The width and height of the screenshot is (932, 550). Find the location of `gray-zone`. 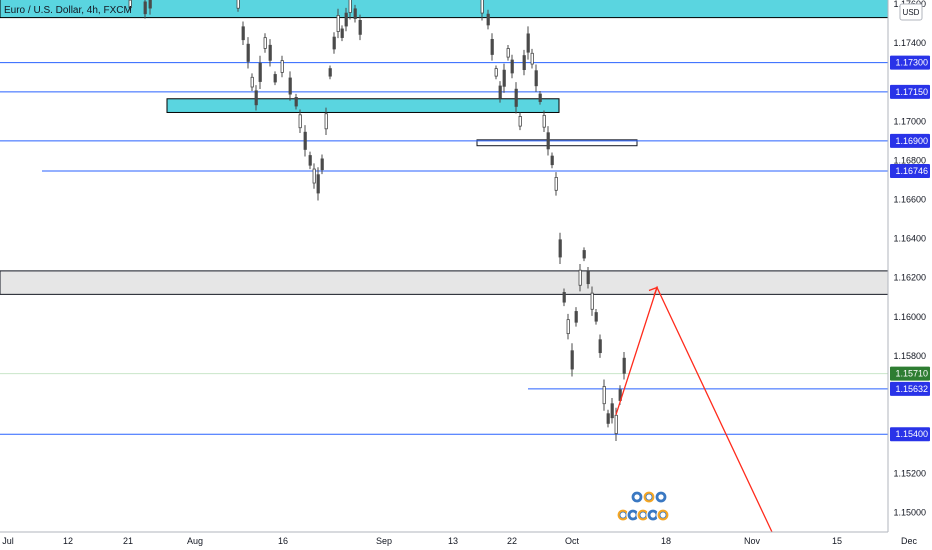

gray-zone is located at coordinates (444, 282).